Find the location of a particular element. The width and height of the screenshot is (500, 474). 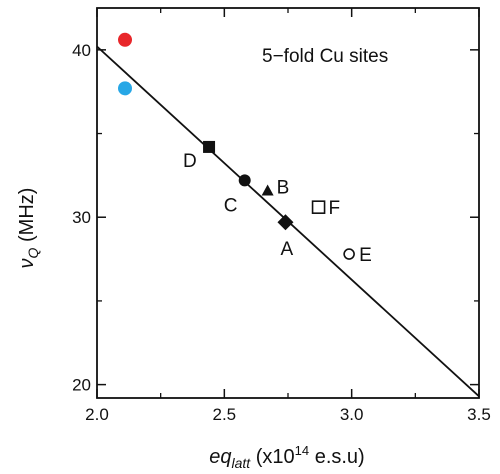

y-tick-label: 30 is located at coordinates (81, 217).